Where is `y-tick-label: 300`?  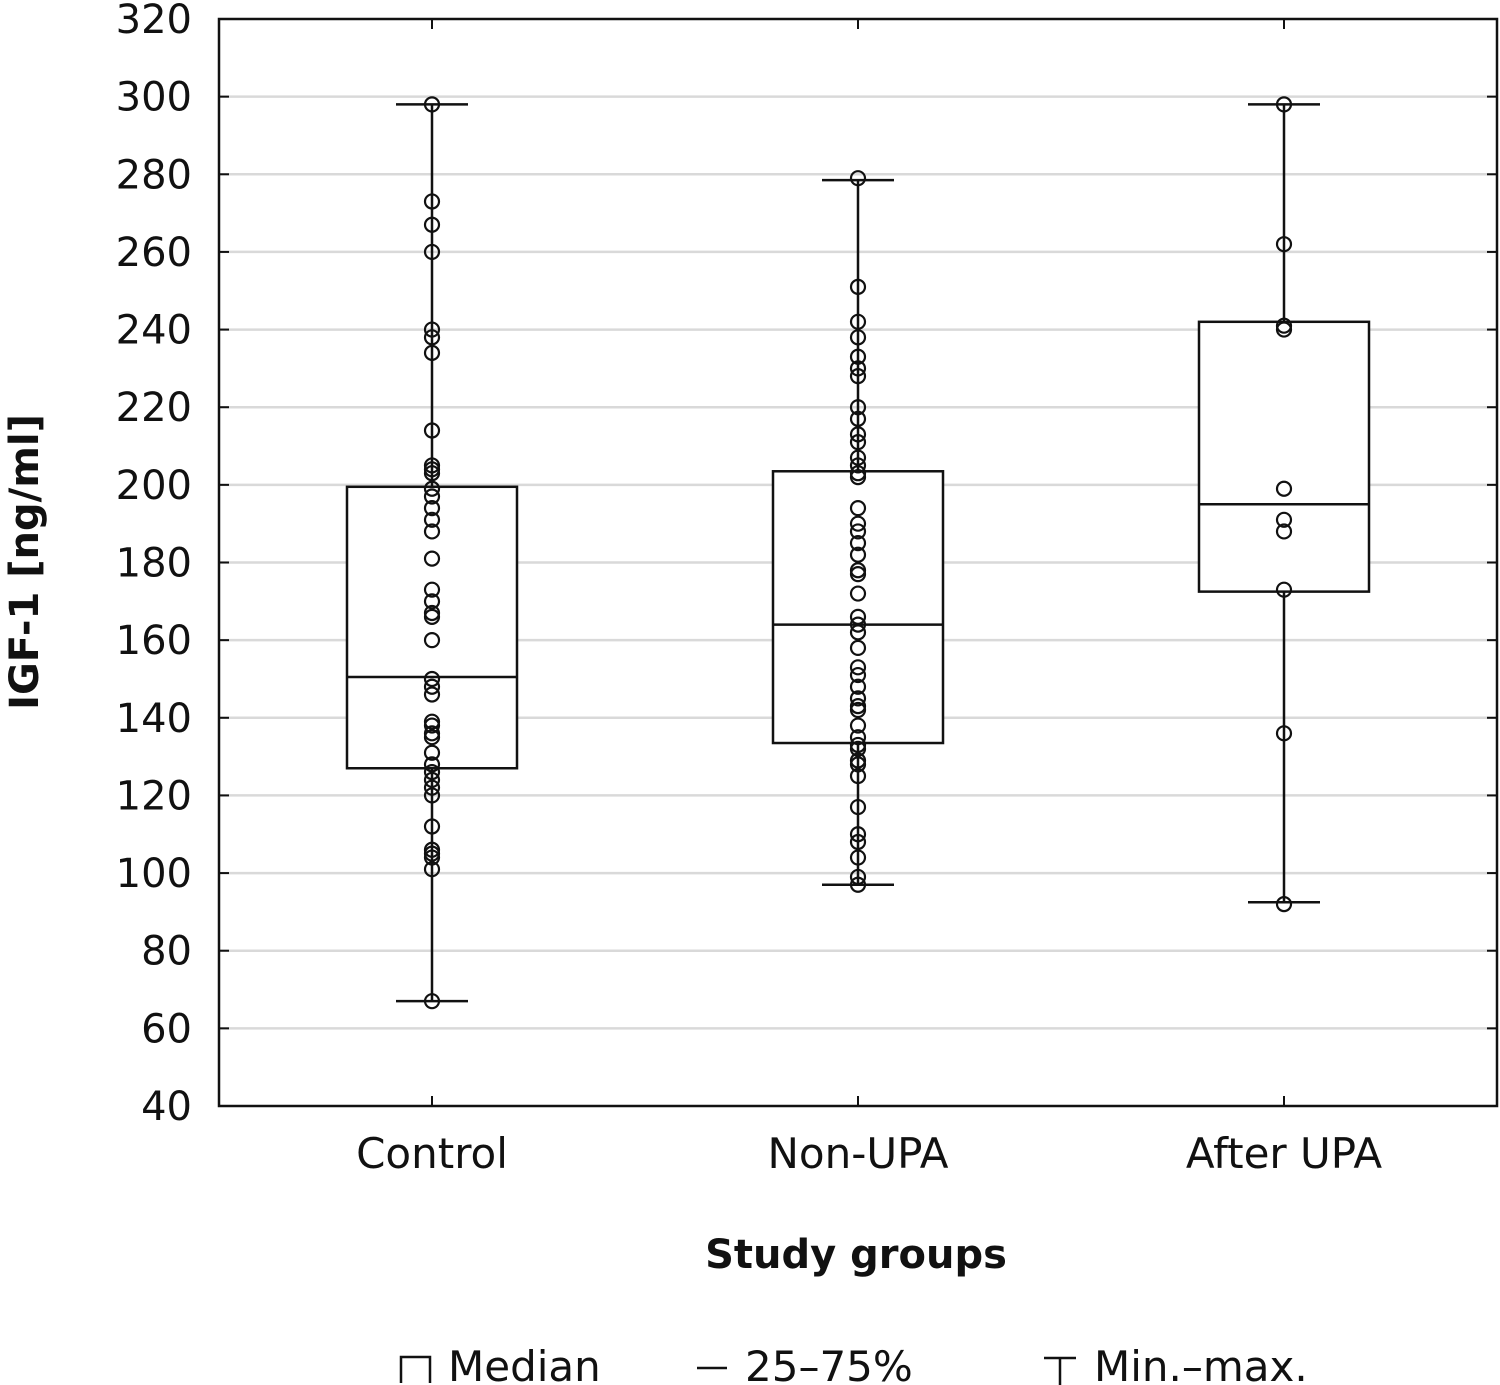
y-tick-label: 300 is located at coordinates (154, 98).